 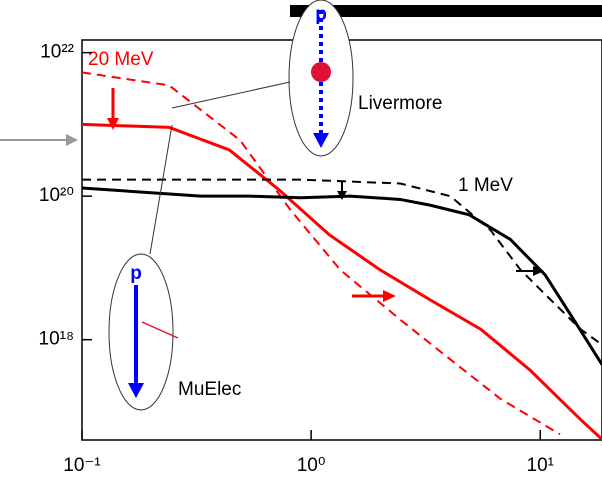 What do you see at coordinates (57, 52) in the screenshot?
I see `y-tick-label: 10²²` at bounding box center [57, 52].